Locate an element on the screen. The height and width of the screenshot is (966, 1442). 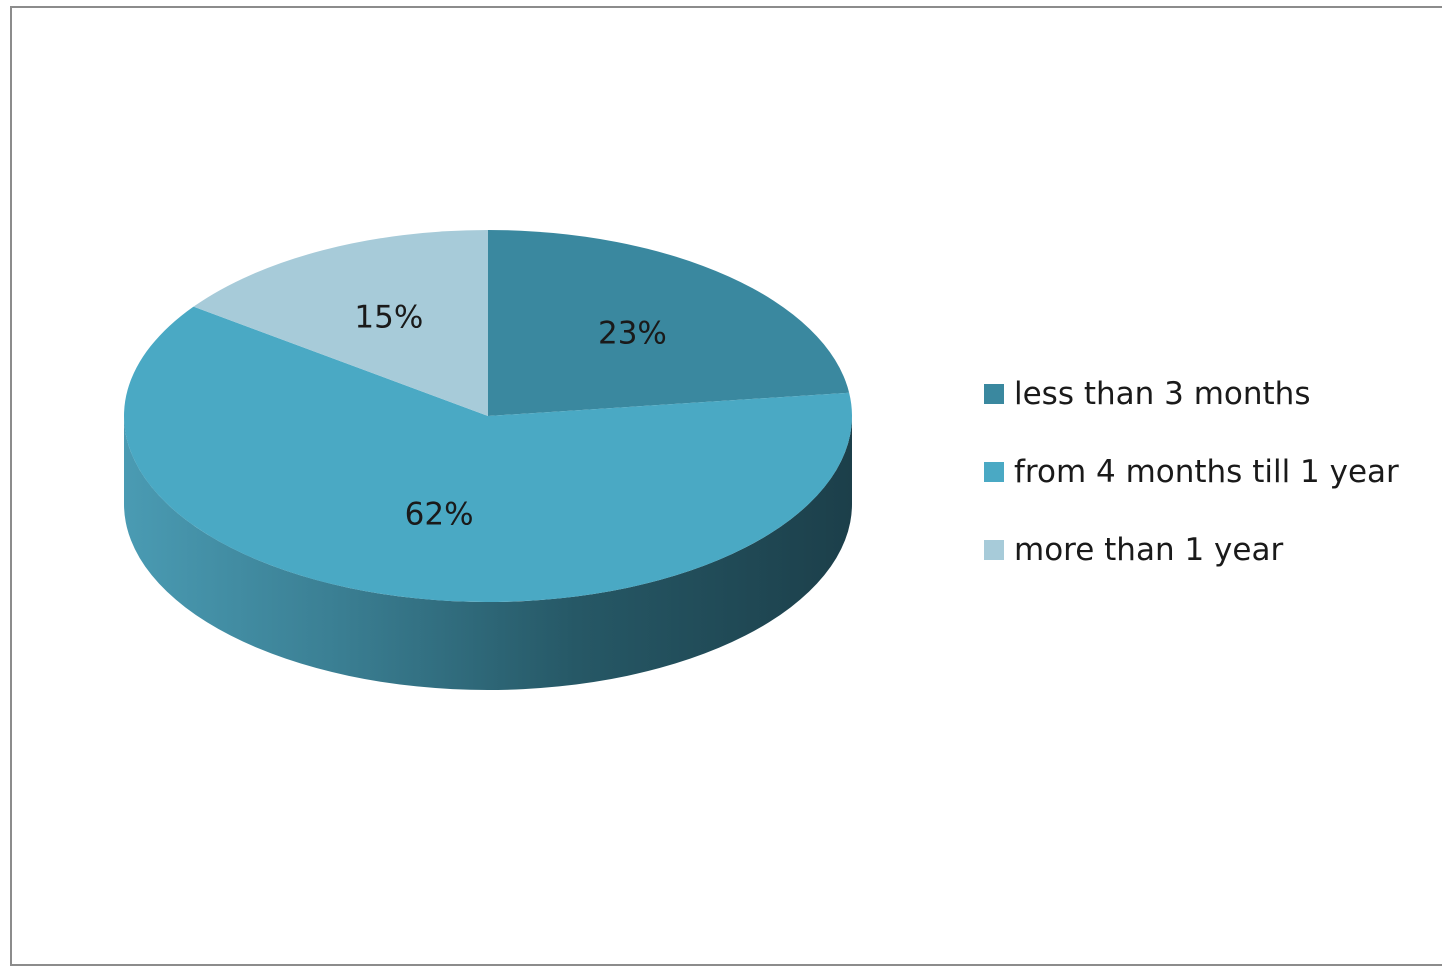
legend-item-less-than-3-months: less than 3 months is located at coordinates (1191, 394).